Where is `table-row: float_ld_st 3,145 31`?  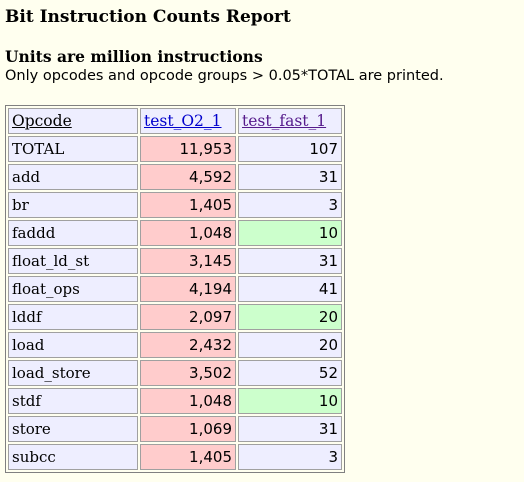
table-row: float_ld_st 3,145 31 is located at coordinates (175, 261).